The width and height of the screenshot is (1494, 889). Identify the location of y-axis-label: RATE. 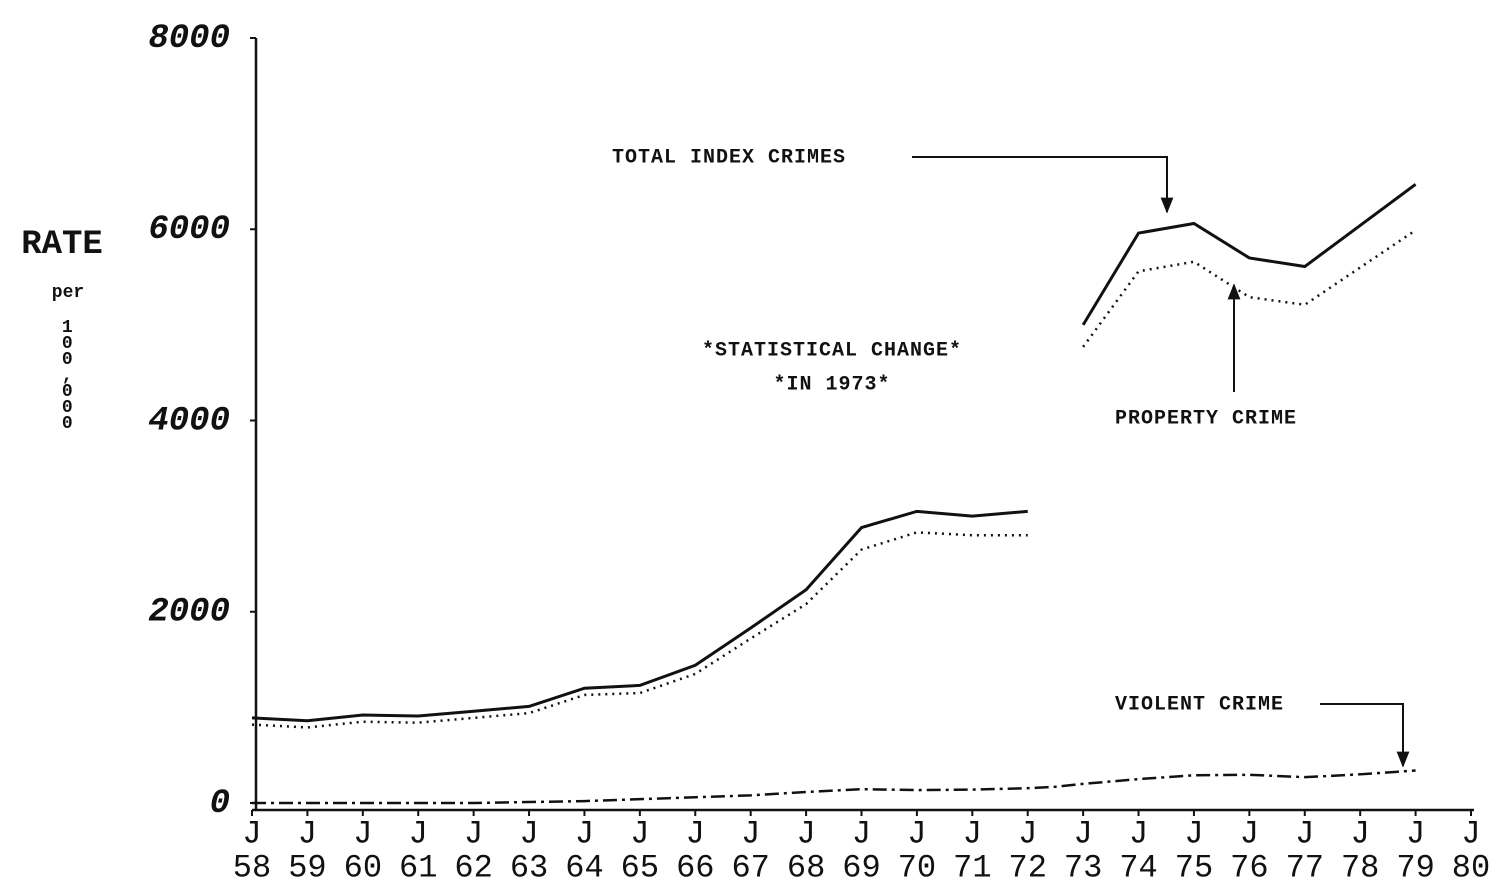
(62, 245).